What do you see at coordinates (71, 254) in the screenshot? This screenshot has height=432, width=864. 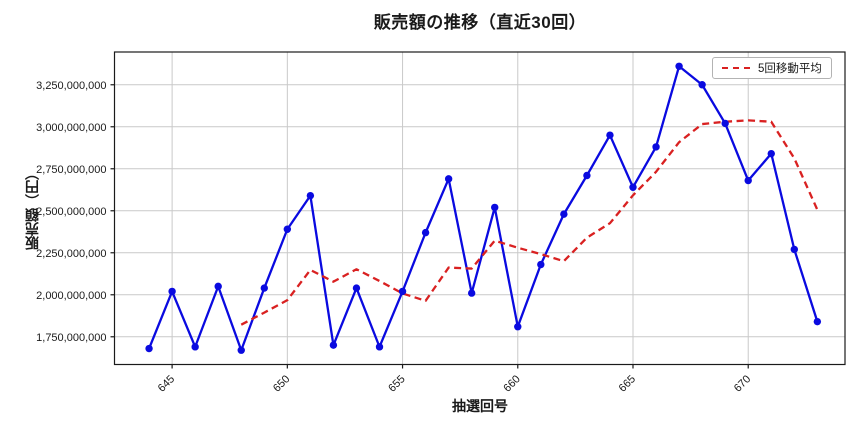 I see `y-tick-label: 2,250,000,000` at bounding box center [71, 254].